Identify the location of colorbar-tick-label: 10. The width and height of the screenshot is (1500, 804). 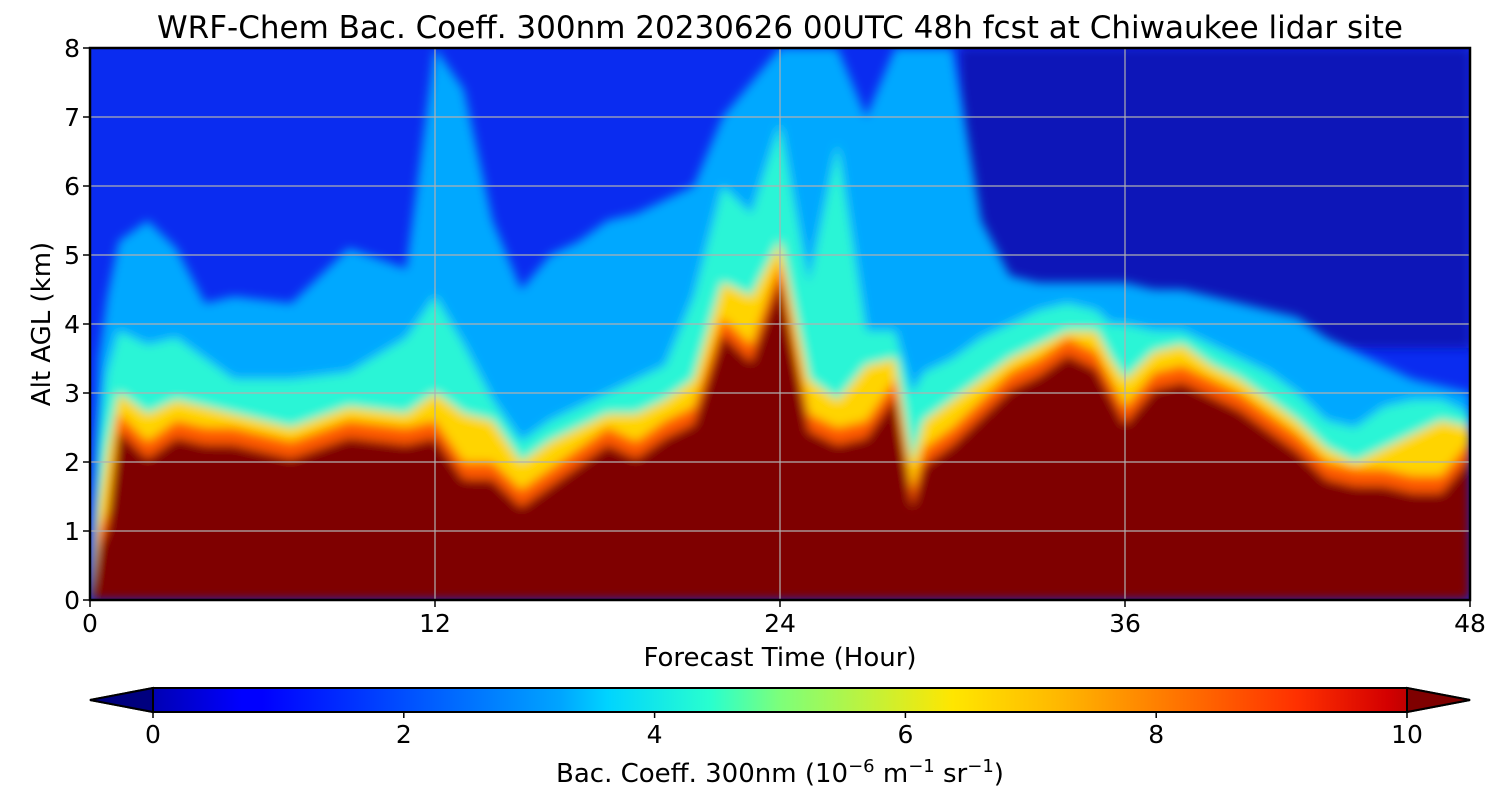
(1407, 734).